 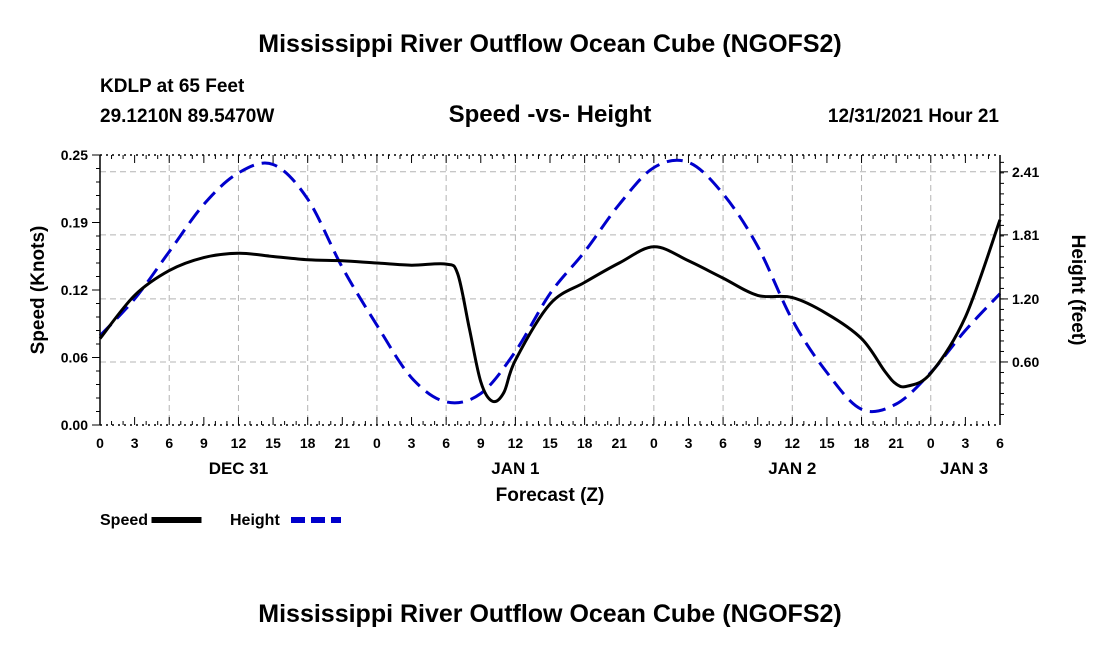 I want to click on legend-label-height: Height, so click(x=255, y=520).